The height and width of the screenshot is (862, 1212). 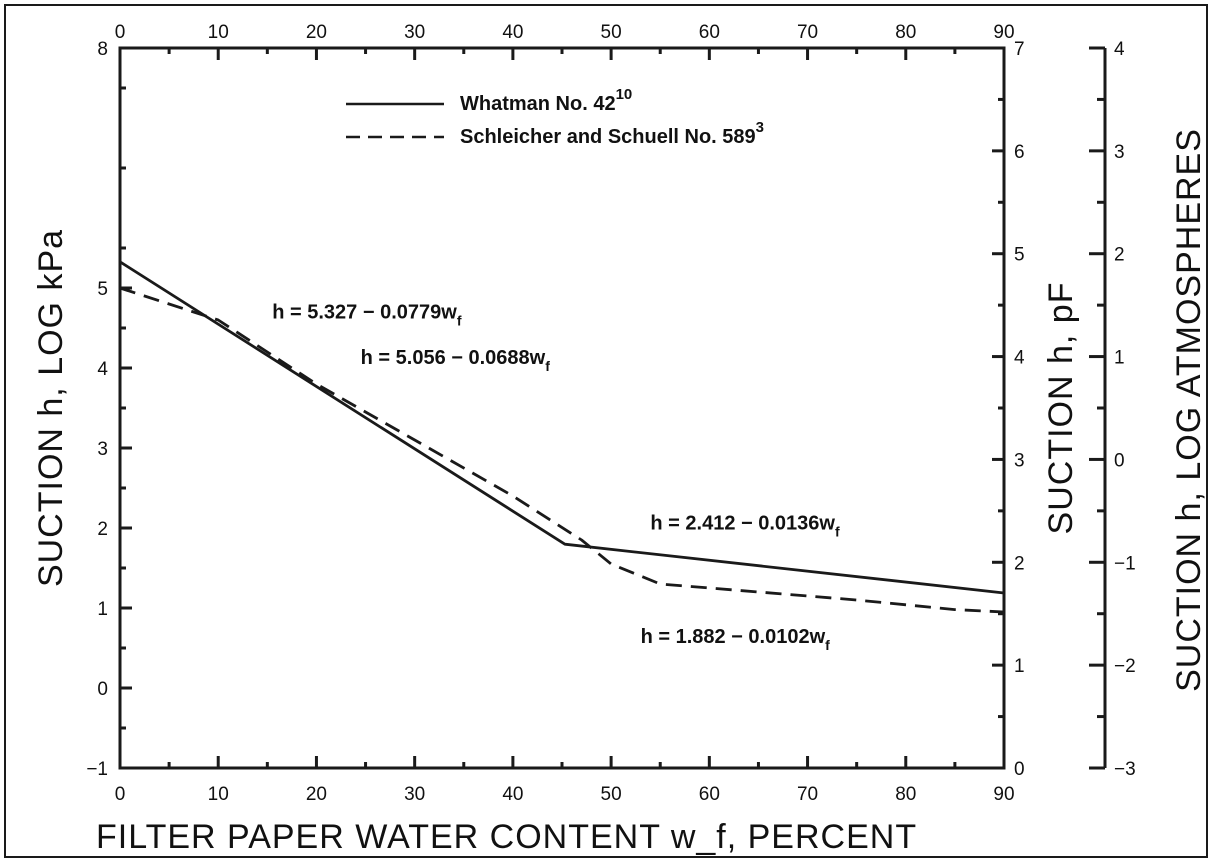 What do you see at coordinates (102, 369) in the screenshot?
I see `y-tick-label: 4` at bounding box center [102, 369].